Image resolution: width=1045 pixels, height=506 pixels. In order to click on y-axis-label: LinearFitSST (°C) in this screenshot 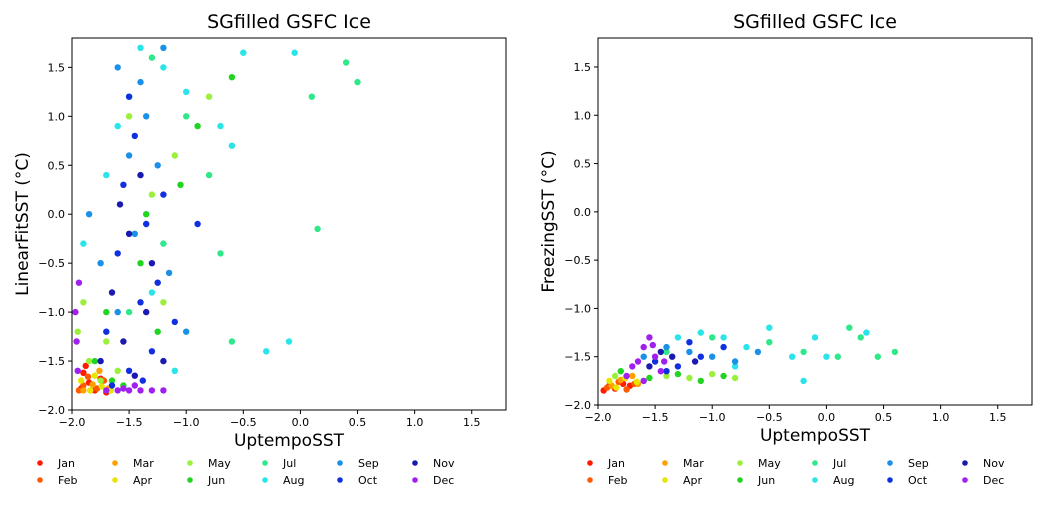, I will do `click(23, 224)`.